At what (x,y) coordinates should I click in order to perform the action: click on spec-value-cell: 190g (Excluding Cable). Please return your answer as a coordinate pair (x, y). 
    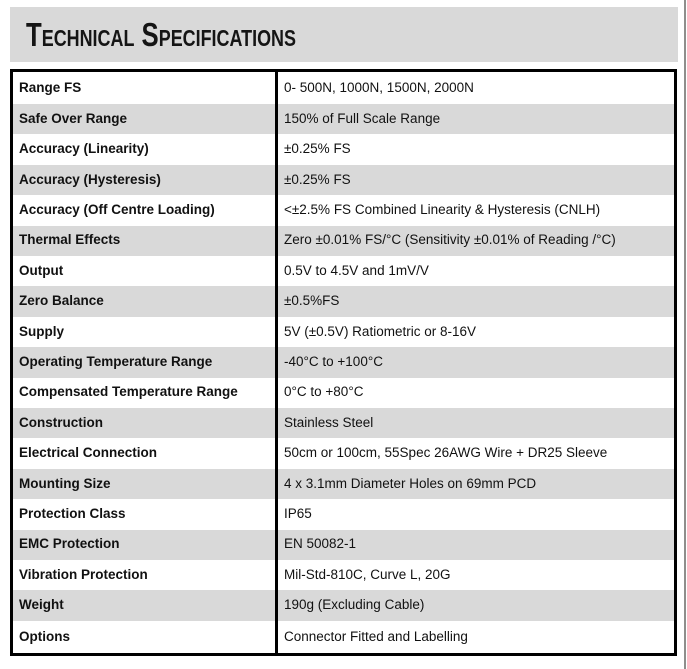
    Looking at the image, I should click on (354, 605).